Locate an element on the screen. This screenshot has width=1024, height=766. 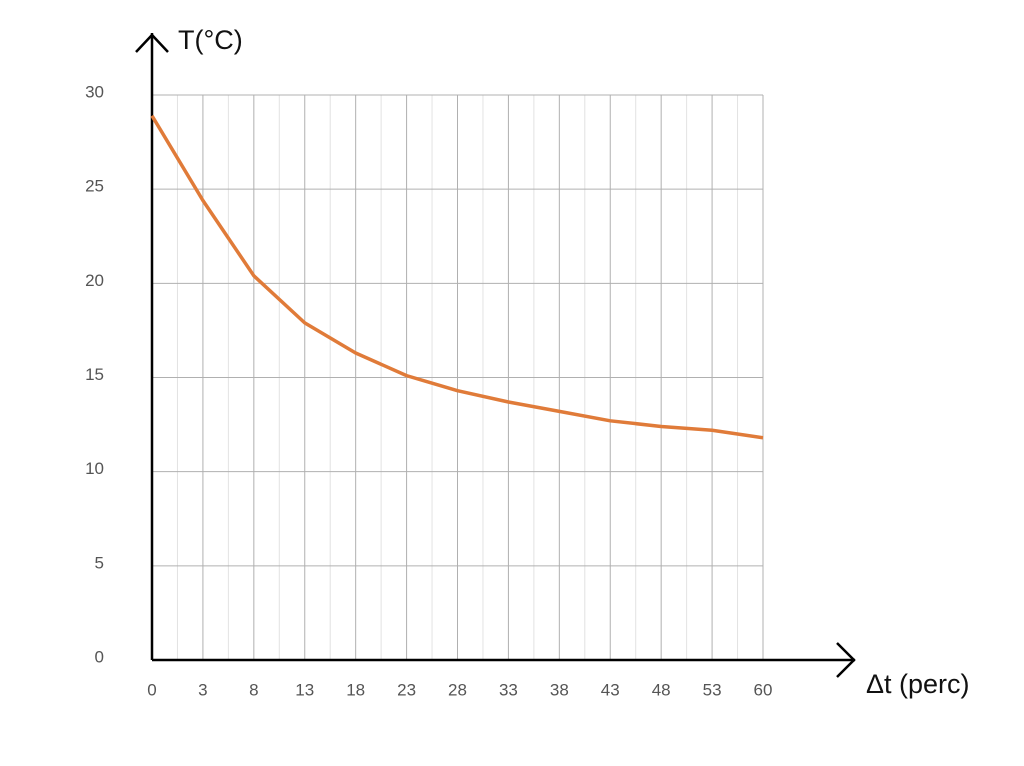
y-tick-label: 30 is located at coordinates (94, 91).